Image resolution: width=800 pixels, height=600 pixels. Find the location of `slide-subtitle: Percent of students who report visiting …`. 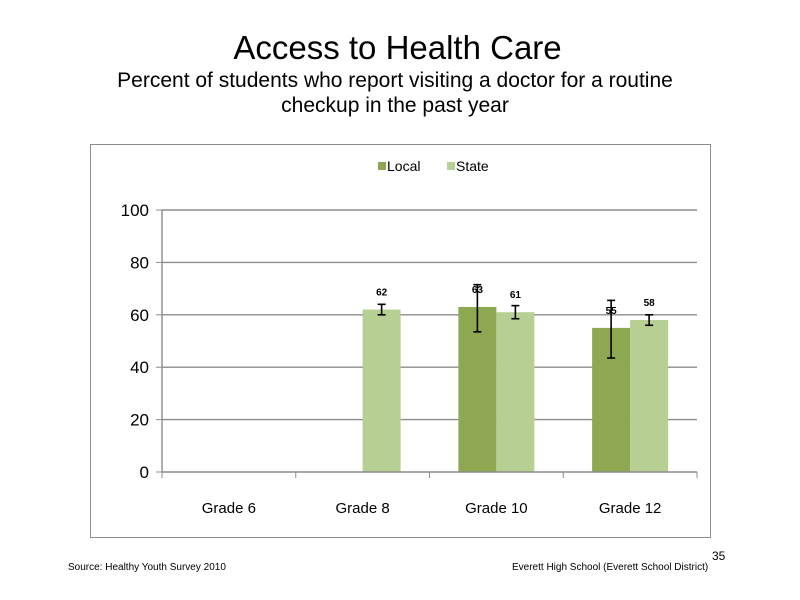

slide-subtitle: Percent of students who report visiting … is located at coordinates (395, 93).